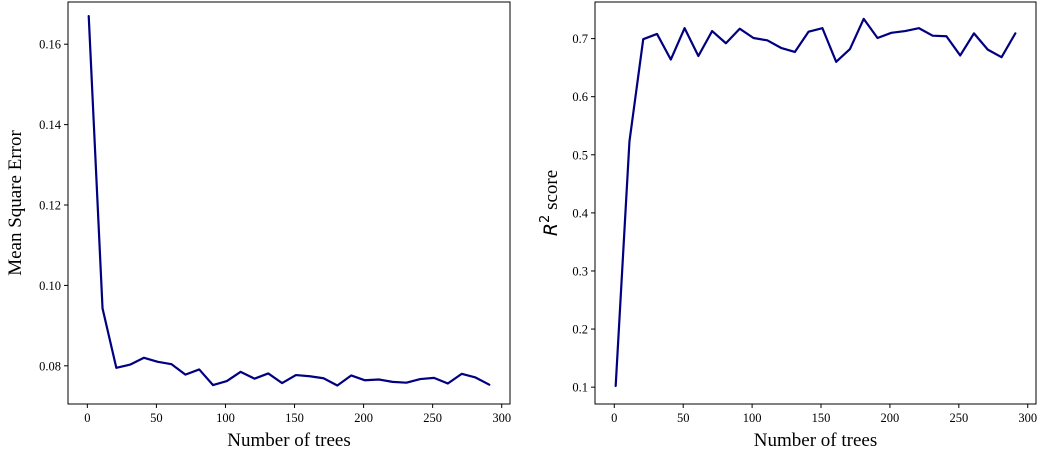  Describe the element at coordinates (225, 418) in the screenshot. I see `mse-x-tick-label: 100` at that location.